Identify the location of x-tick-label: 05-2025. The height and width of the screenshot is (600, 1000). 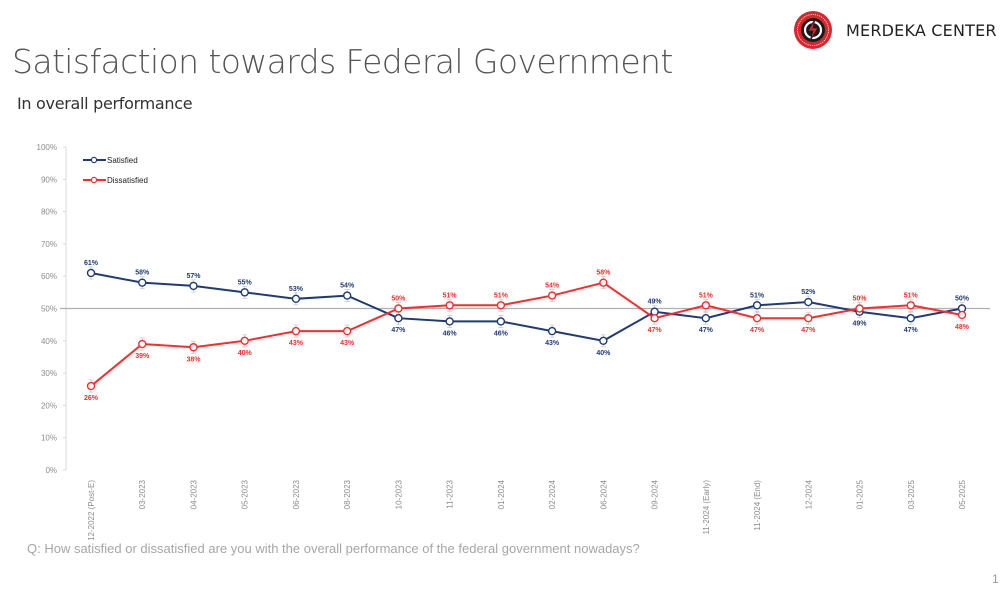
(962, 494).